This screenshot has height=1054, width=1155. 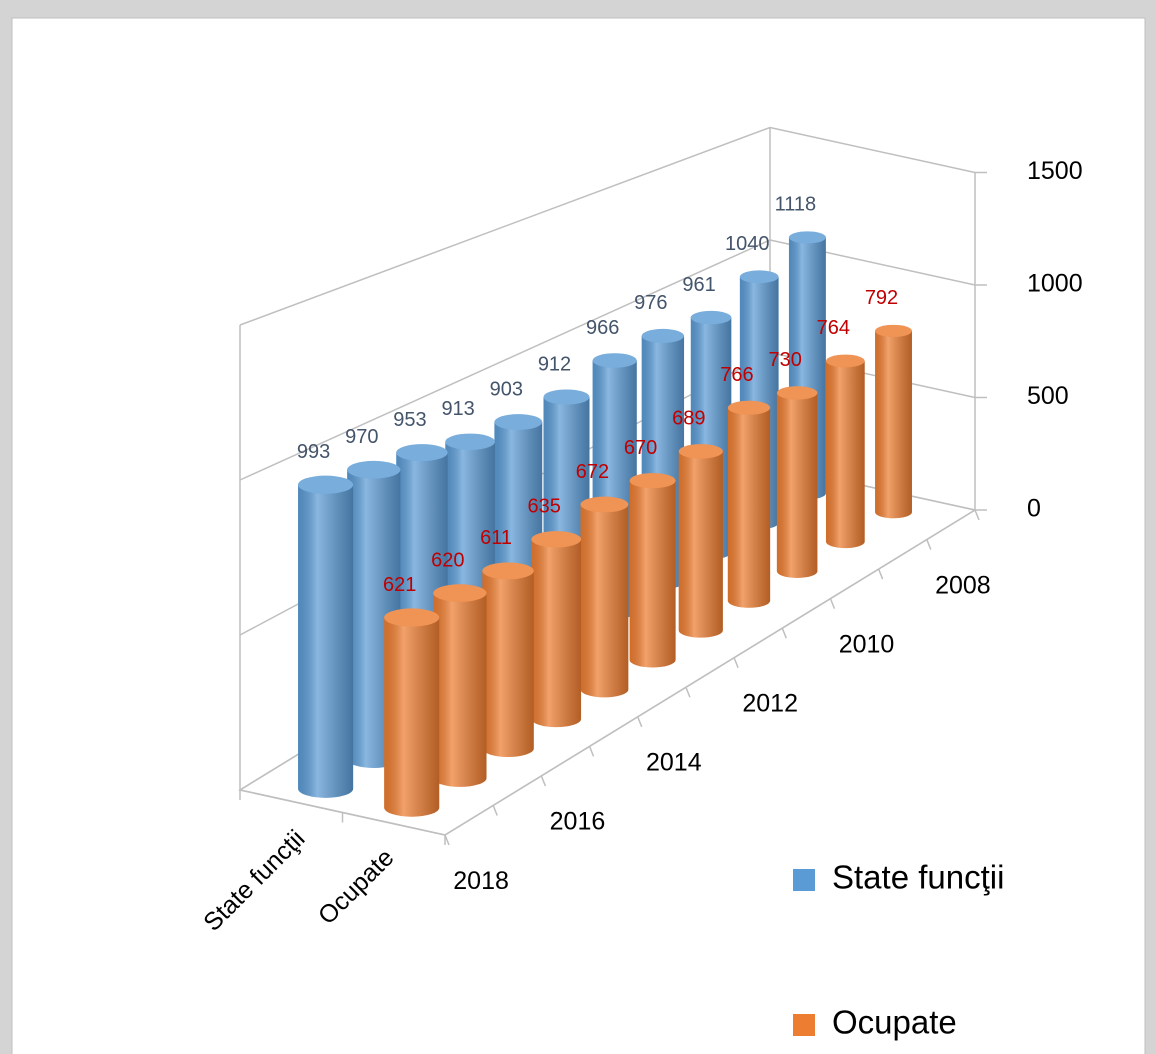 I want to click on data-label: 689, so click(x=688, y=419).